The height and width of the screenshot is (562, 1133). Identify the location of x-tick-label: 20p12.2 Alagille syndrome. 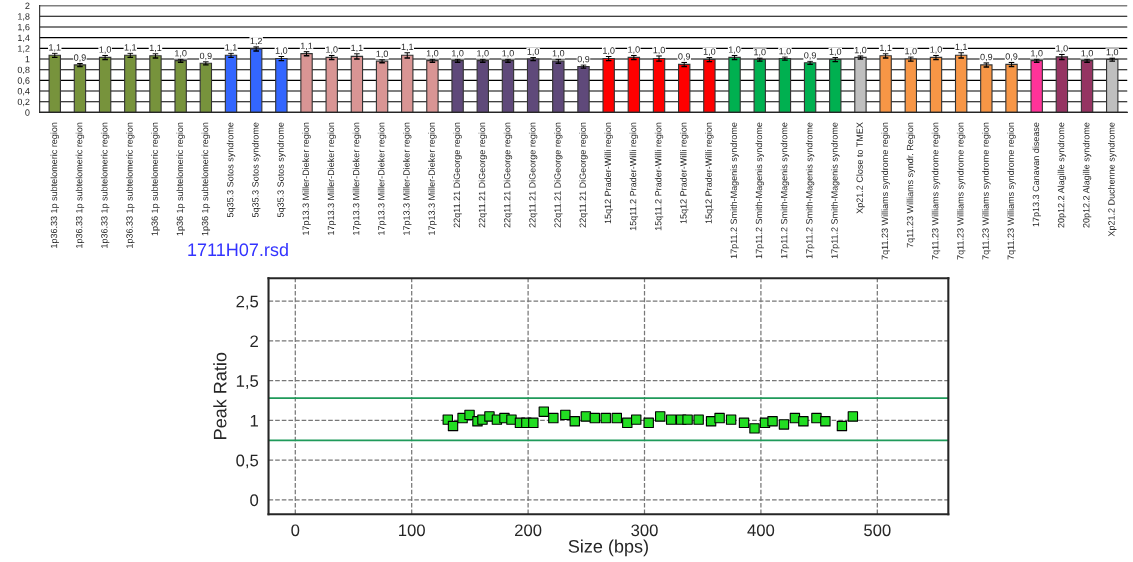
(1087, 175).